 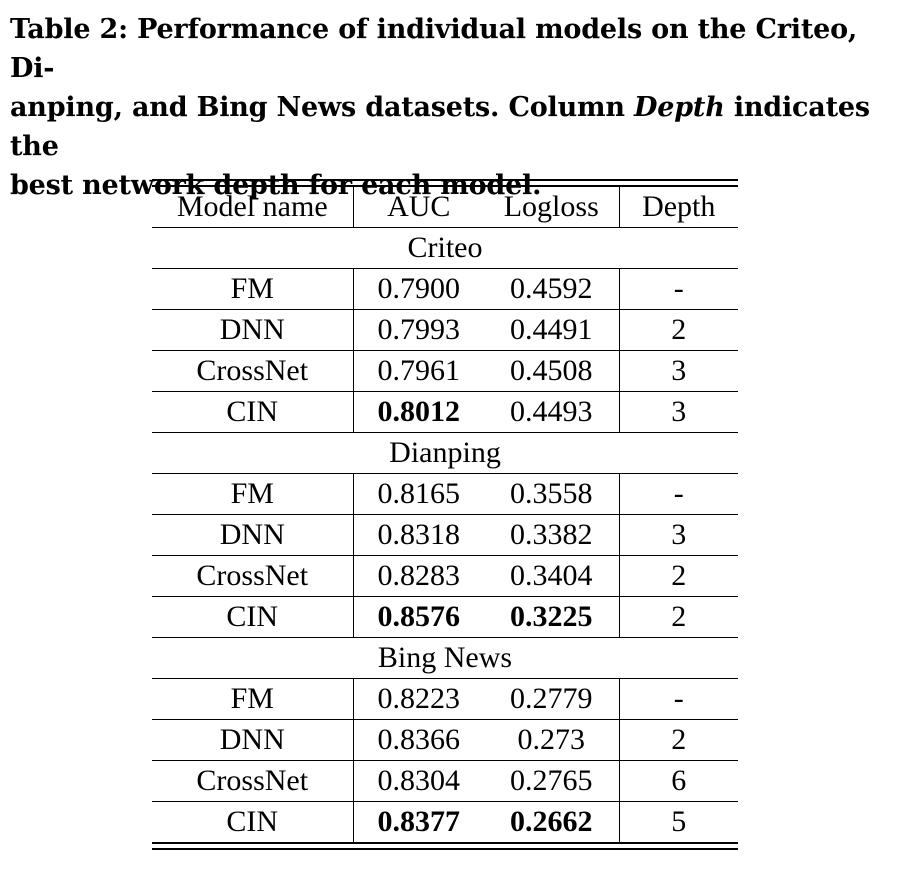 What do you see at coordinates (552, 740) in the screenshot?
I see `cell-logloss: 0.273` at bounding box center [552, 740].